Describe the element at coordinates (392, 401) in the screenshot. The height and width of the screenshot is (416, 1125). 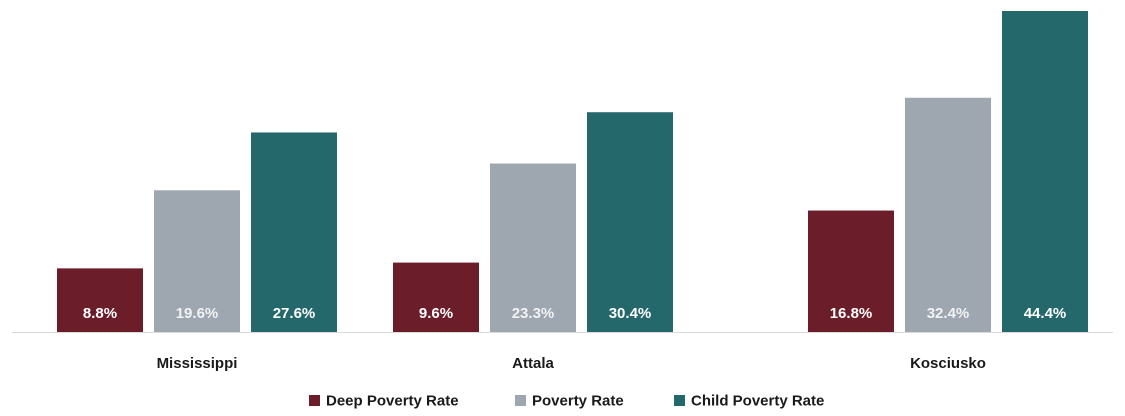
I see `legend-label-deep-poverty-rate: Deep Poverty Rate` at that location.